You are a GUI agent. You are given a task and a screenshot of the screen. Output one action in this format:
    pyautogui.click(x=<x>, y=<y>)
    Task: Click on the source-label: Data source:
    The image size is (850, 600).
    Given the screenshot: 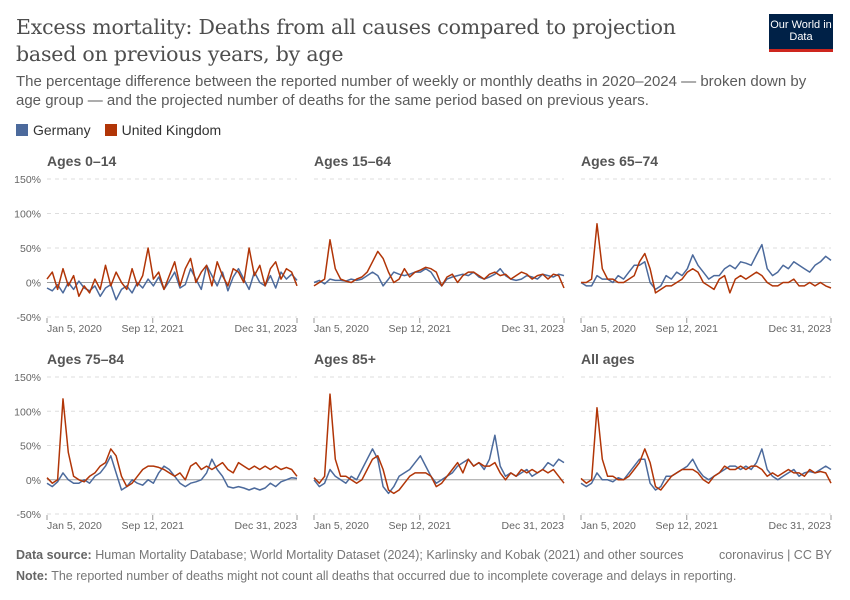 What is the action you would take?
    pyautogui.click(x=54, y=555)
    